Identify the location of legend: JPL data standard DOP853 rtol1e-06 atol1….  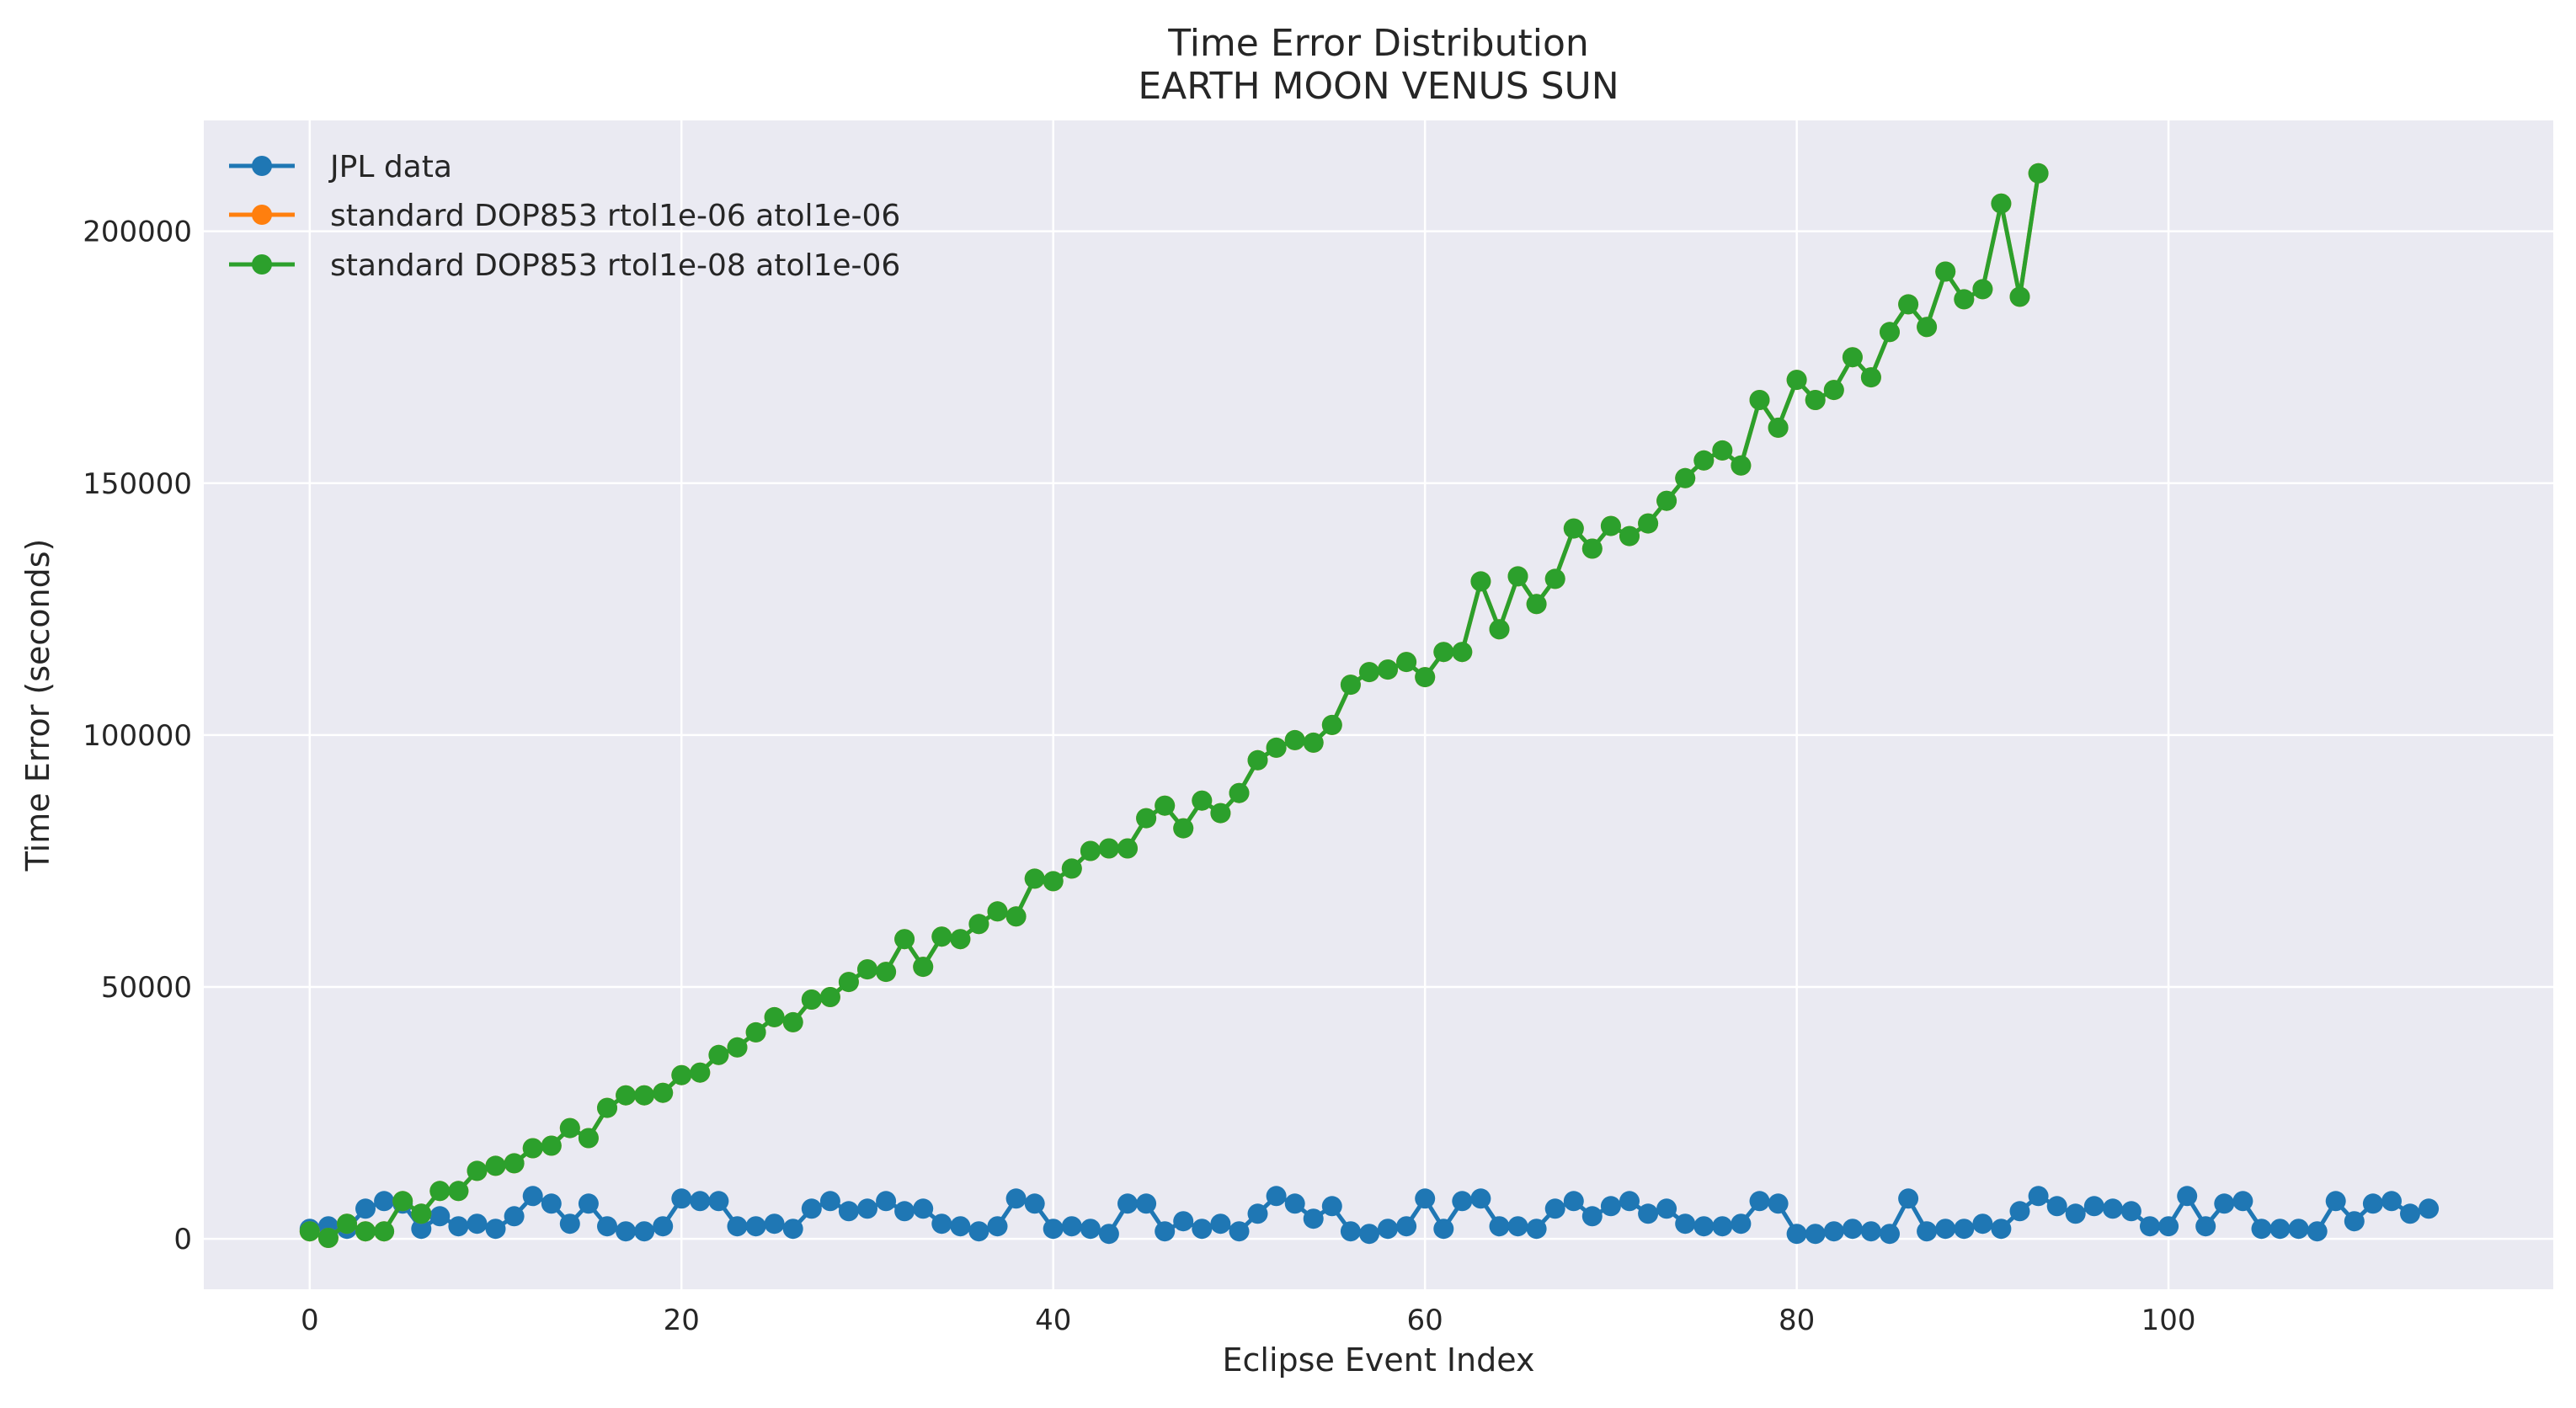
(564, 216).